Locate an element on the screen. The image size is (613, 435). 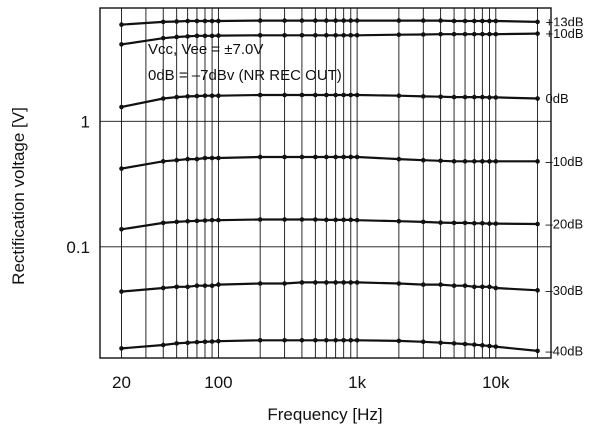
series-label: +10dB is located at coordinates (565, 33).